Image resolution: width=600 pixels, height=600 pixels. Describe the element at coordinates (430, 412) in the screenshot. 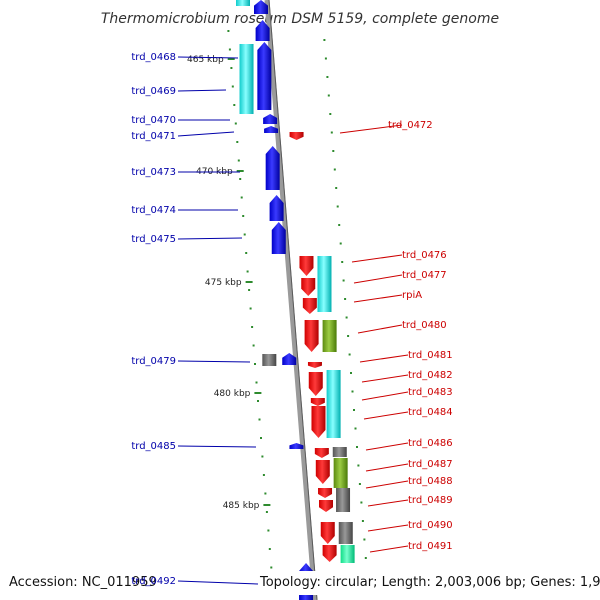

I see `gene-label-trd_0484: trd_0484` at that location.